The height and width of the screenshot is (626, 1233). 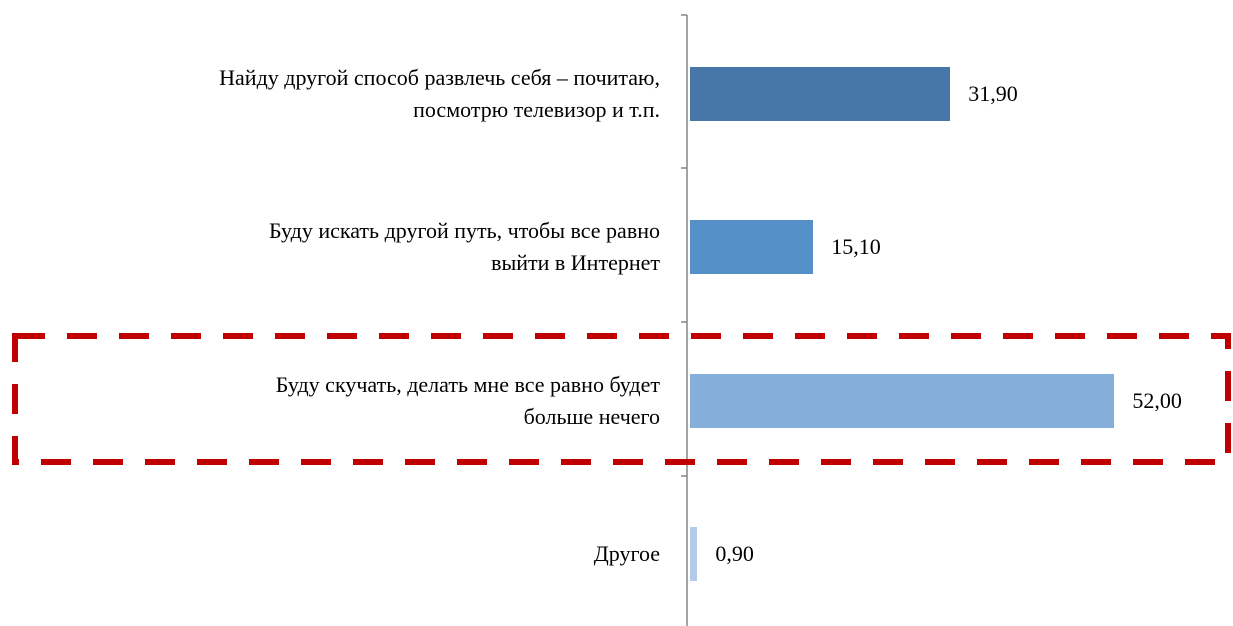 I want to click on category-label: Другое, so click(x=626, y=554).